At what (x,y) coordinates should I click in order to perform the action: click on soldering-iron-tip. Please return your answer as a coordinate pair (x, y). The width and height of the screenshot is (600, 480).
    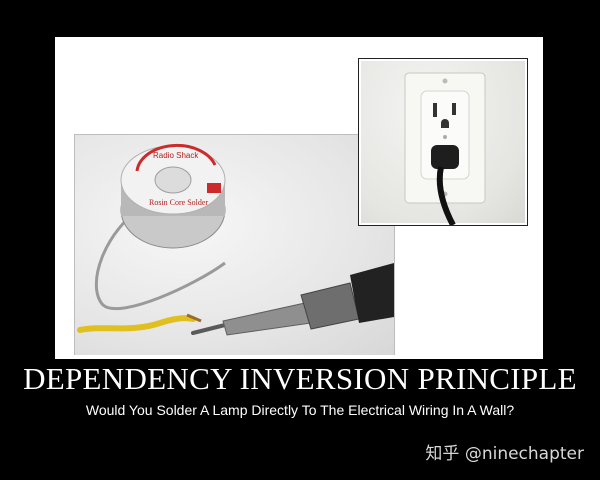
    Looking at the image, I should click on (209, 329).